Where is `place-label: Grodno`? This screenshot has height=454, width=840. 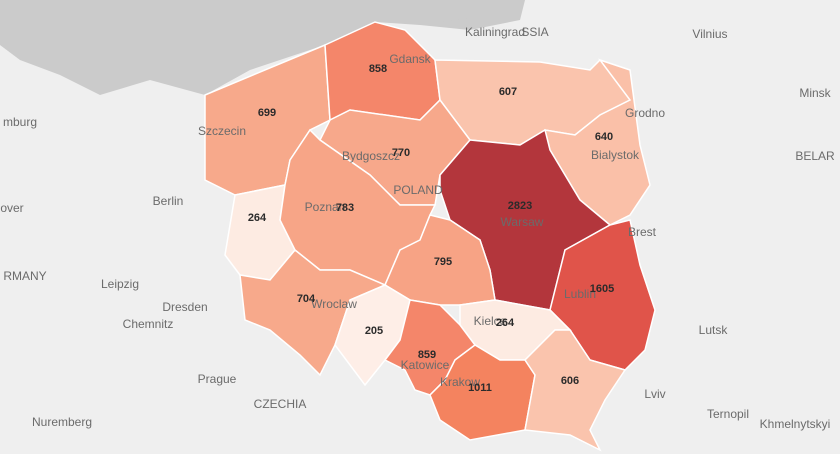 place-label: Grodno is located at coordinates (645, 113).